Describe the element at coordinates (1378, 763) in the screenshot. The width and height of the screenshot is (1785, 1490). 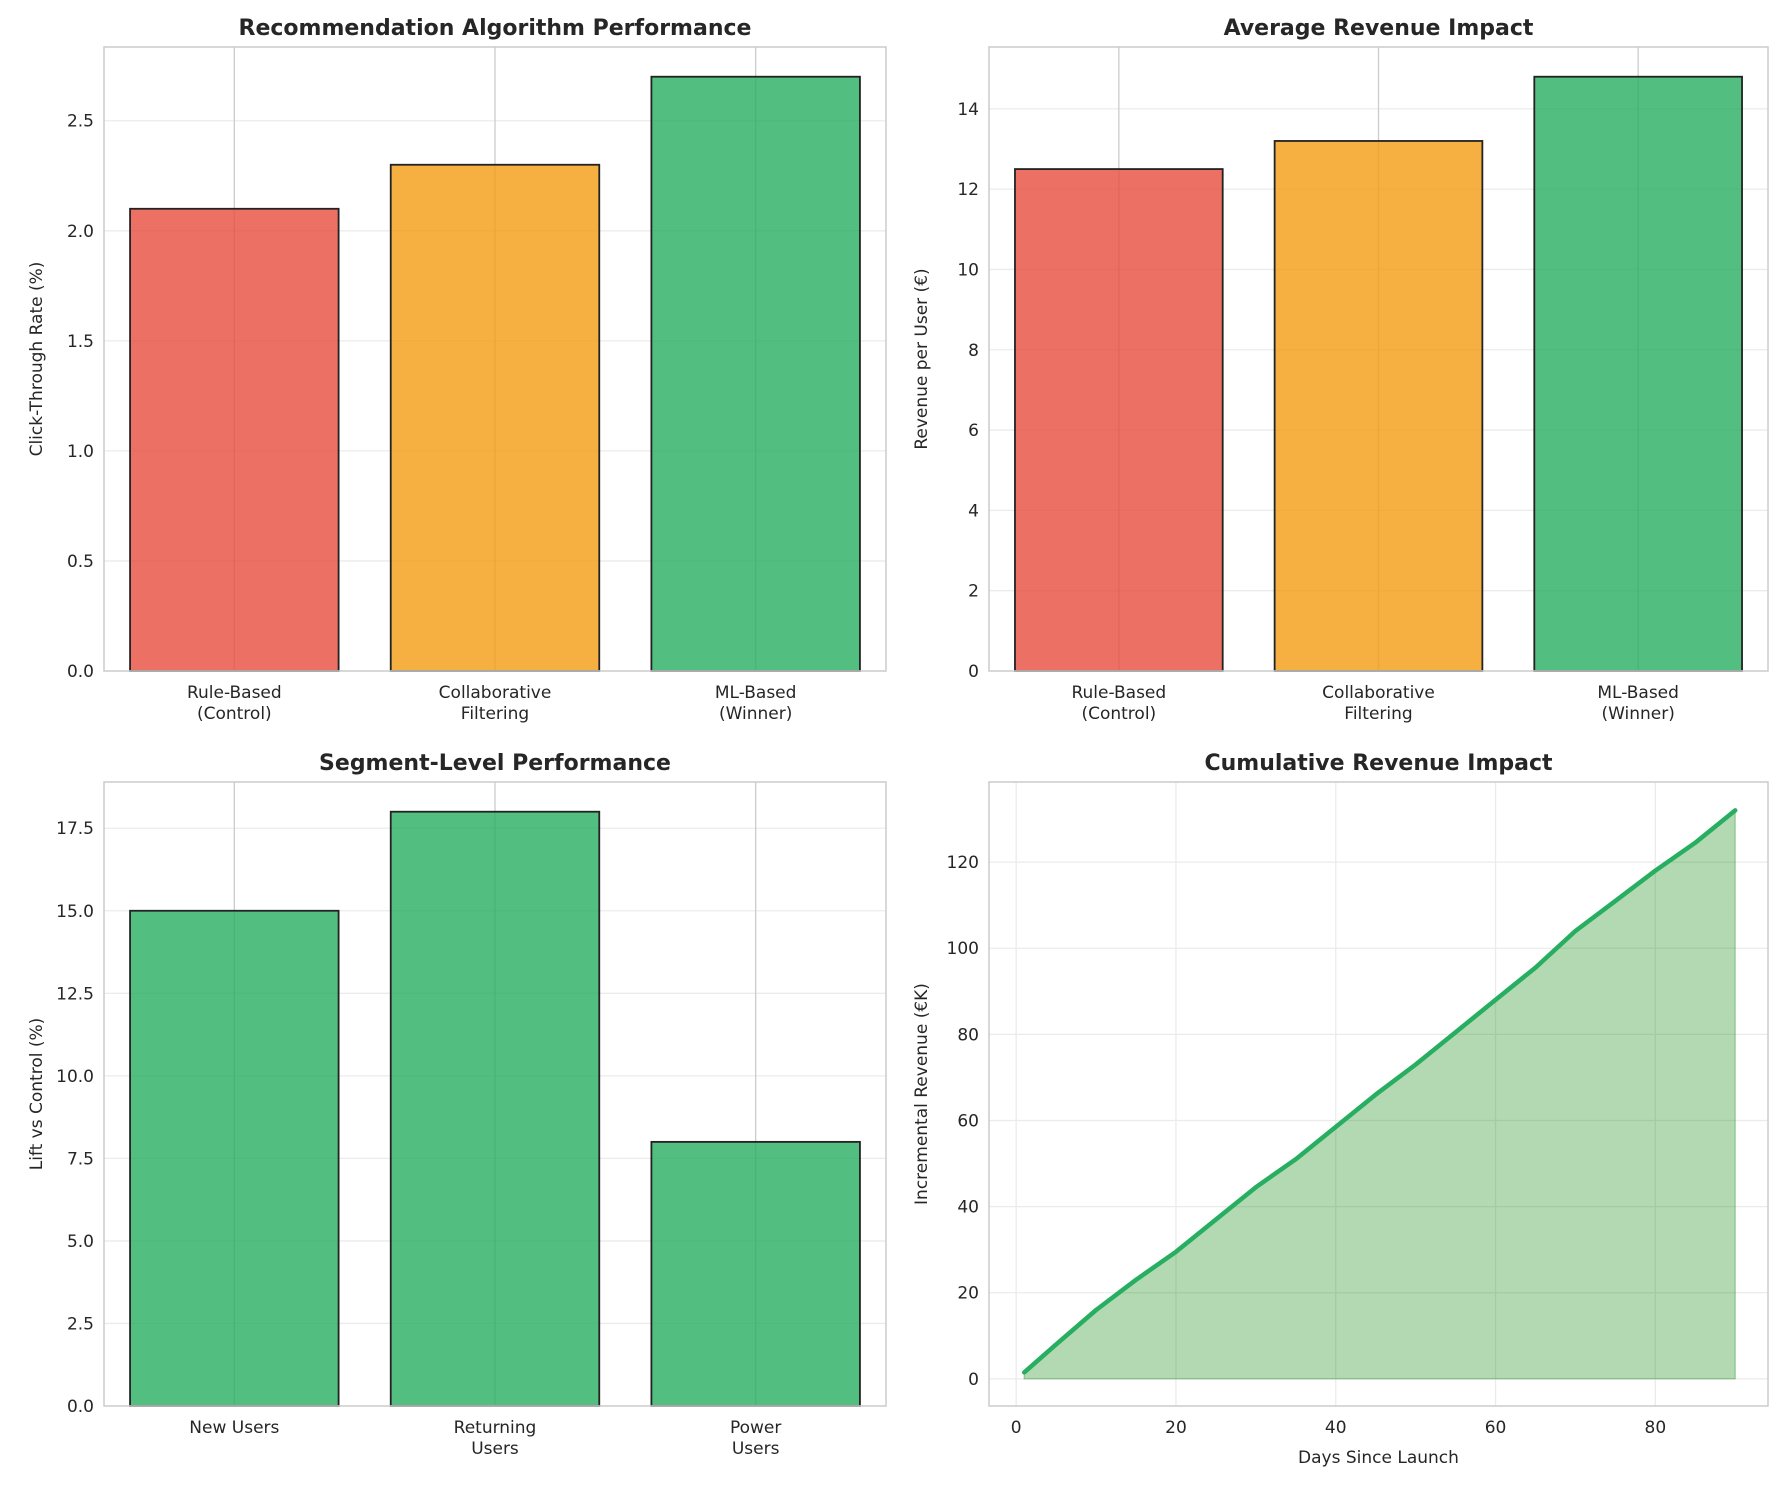
I see `chart-title: Cumulative Revenue Impact` at that location.